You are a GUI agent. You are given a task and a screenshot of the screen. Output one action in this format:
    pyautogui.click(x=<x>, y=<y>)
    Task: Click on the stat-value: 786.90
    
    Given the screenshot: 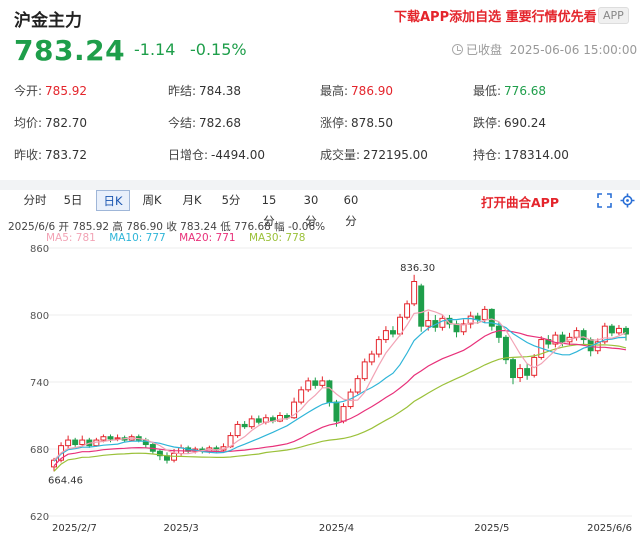 What is the action you would take?
    pyautogui.click(x=372, y=91)
    